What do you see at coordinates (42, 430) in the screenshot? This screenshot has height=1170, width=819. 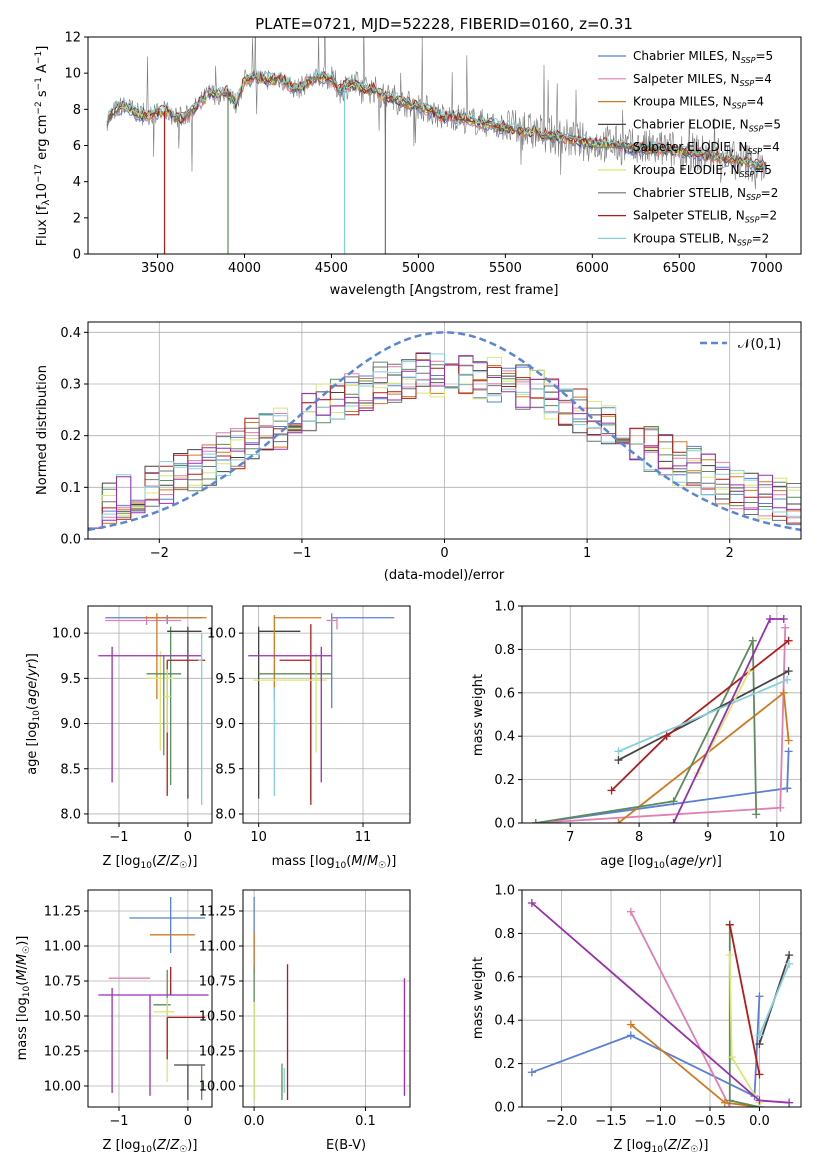 I see `residuals-ylabel: Normed distribution` at bounding box center [42, 430].